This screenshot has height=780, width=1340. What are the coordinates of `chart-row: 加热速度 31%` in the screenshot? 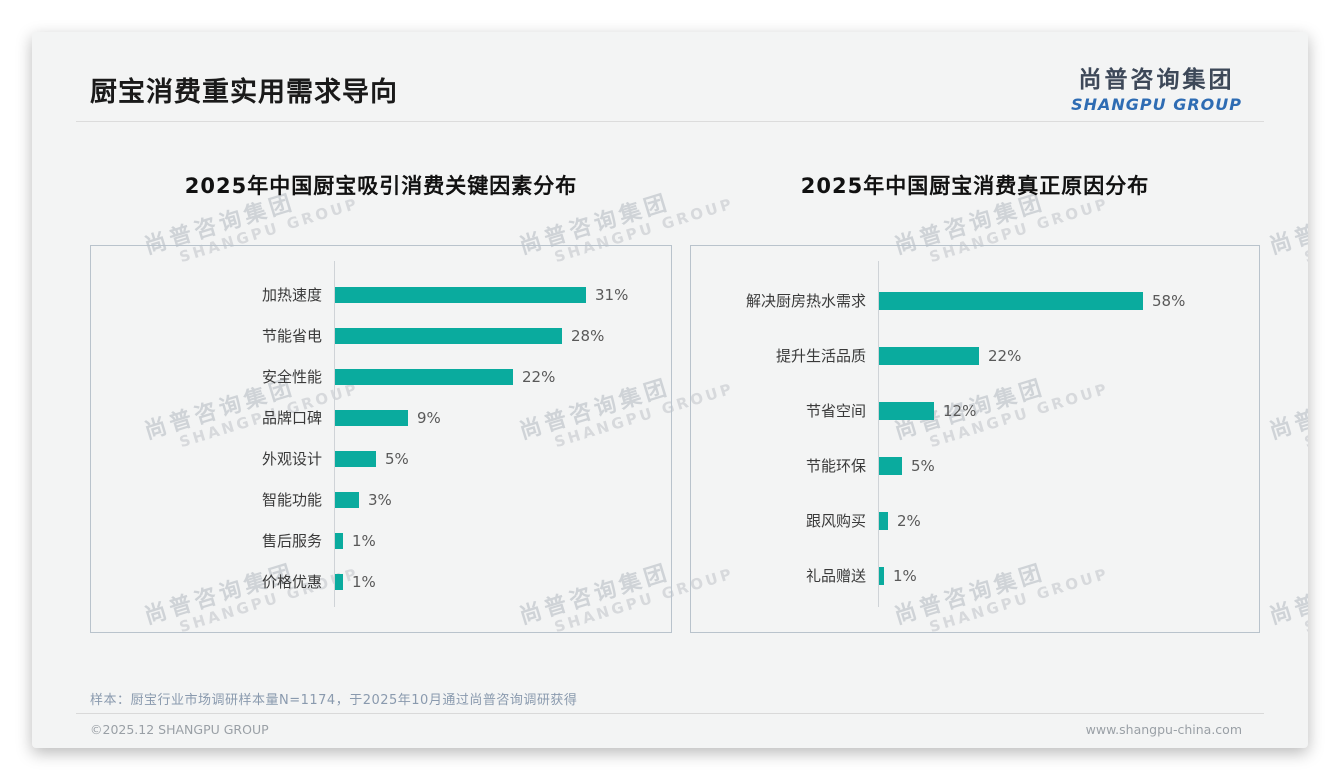 It's located at (381, 294).